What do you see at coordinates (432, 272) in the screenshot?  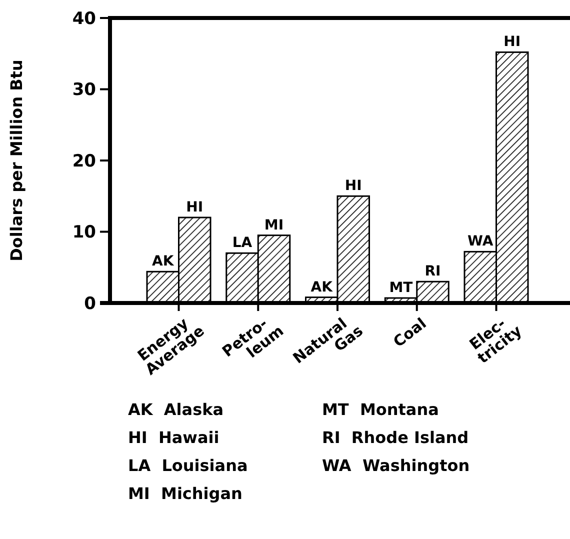 I see `data-label: RI` at bounding box center [432, 272].